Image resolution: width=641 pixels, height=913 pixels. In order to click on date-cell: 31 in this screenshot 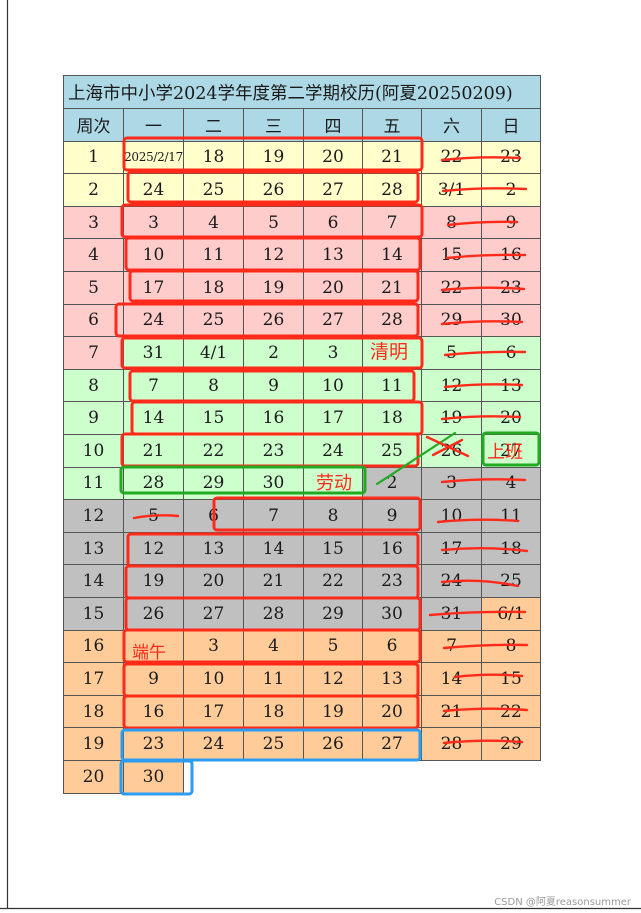, I will do `click(153, 353)`.